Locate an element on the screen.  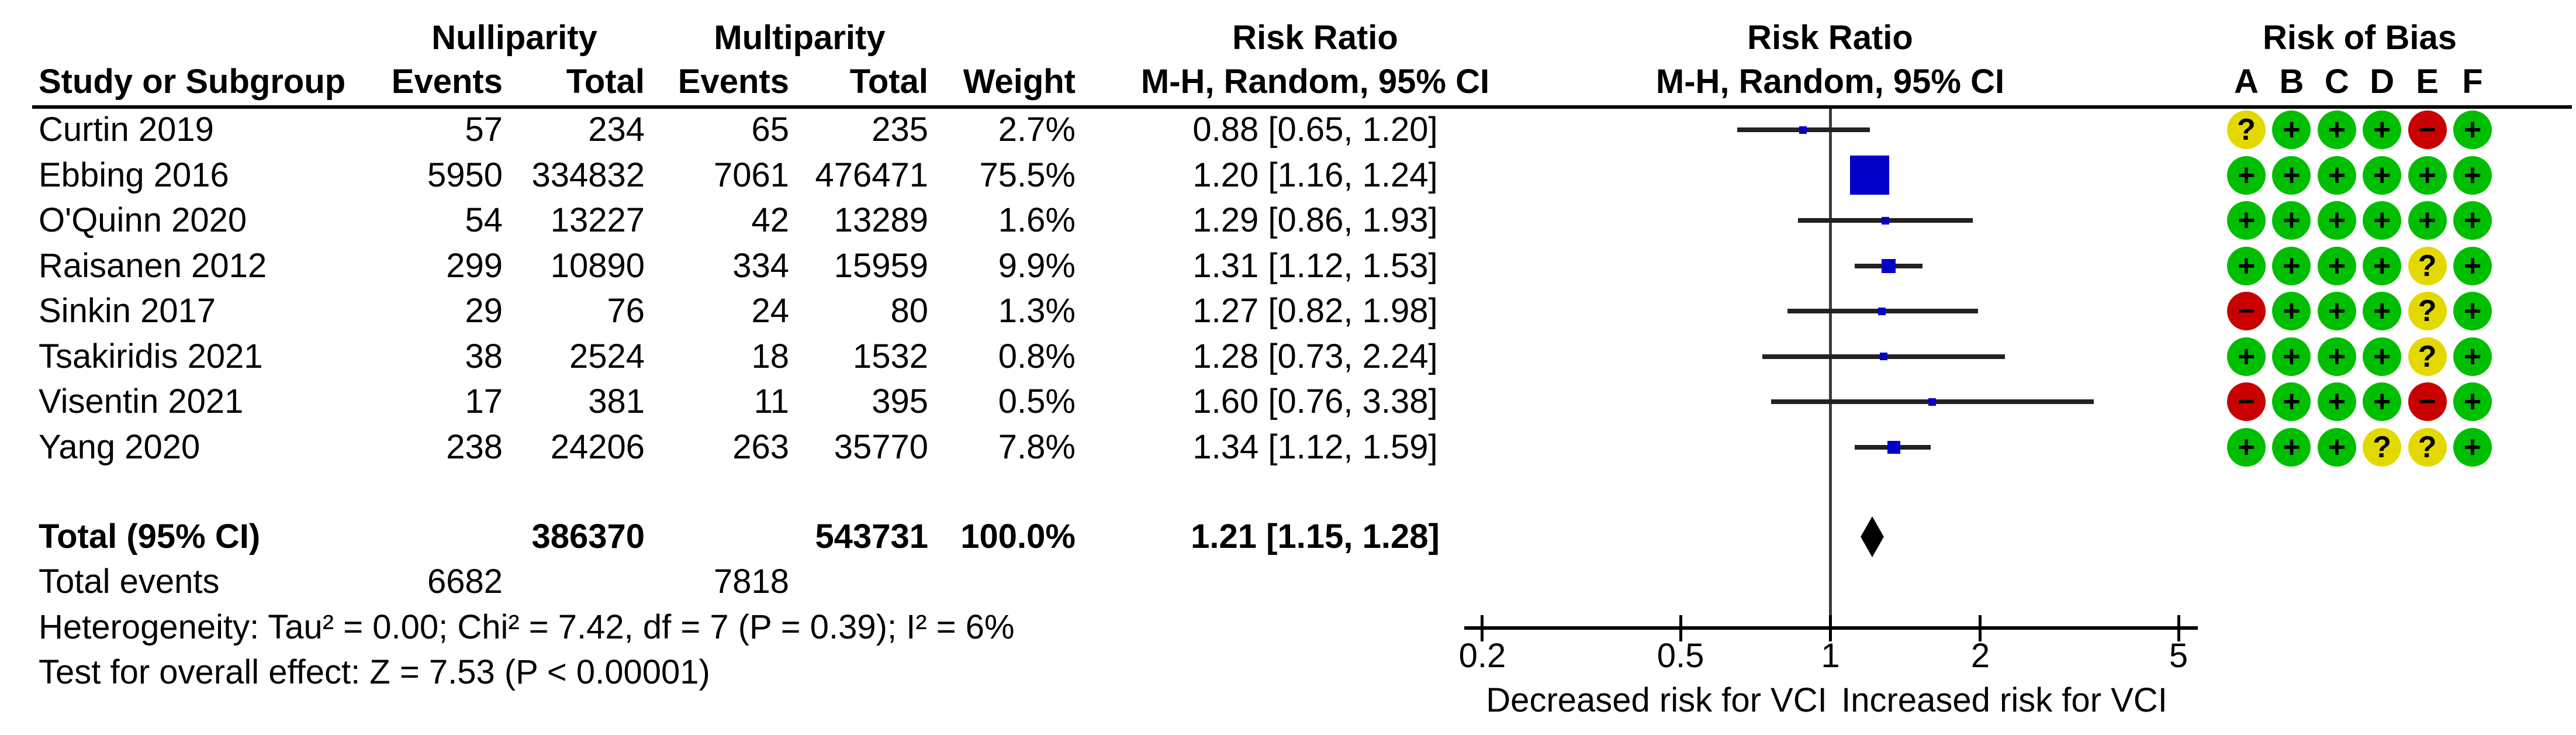
rob-letter-header: E is located at coordinates (2427, 82).